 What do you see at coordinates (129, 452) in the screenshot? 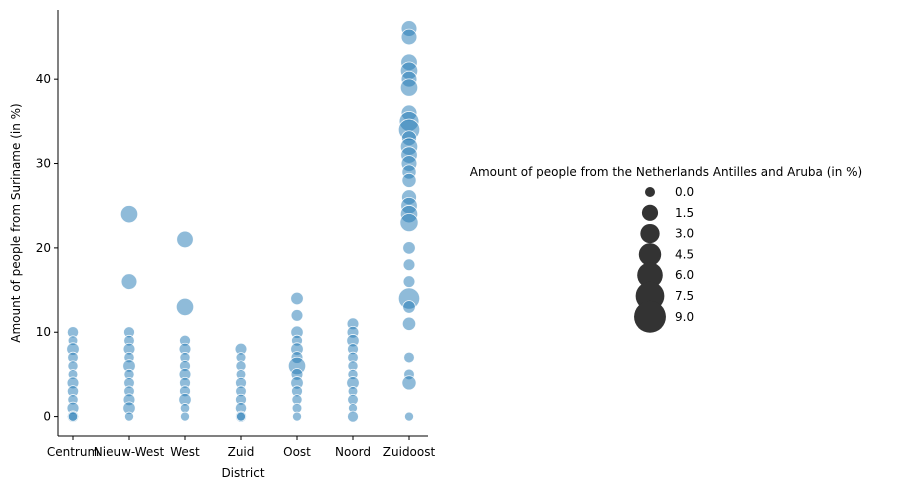
I see `x-tick-label: Nieuw-West` at bounding box center [129, 452].